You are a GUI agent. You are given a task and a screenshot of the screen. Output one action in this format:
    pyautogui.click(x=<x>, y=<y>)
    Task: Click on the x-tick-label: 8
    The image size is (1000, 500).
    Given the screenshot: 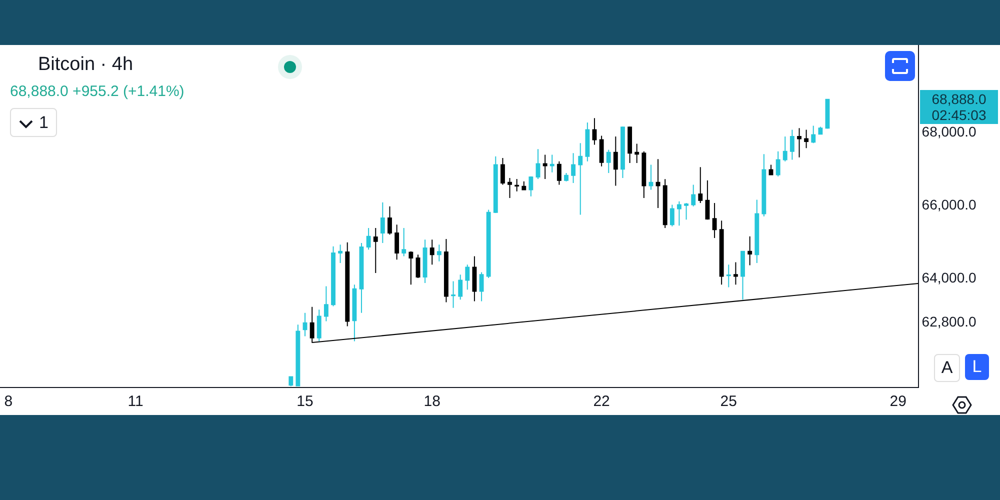 What is the action you would take?
    pyautogui.click(x=8, y=401)
    